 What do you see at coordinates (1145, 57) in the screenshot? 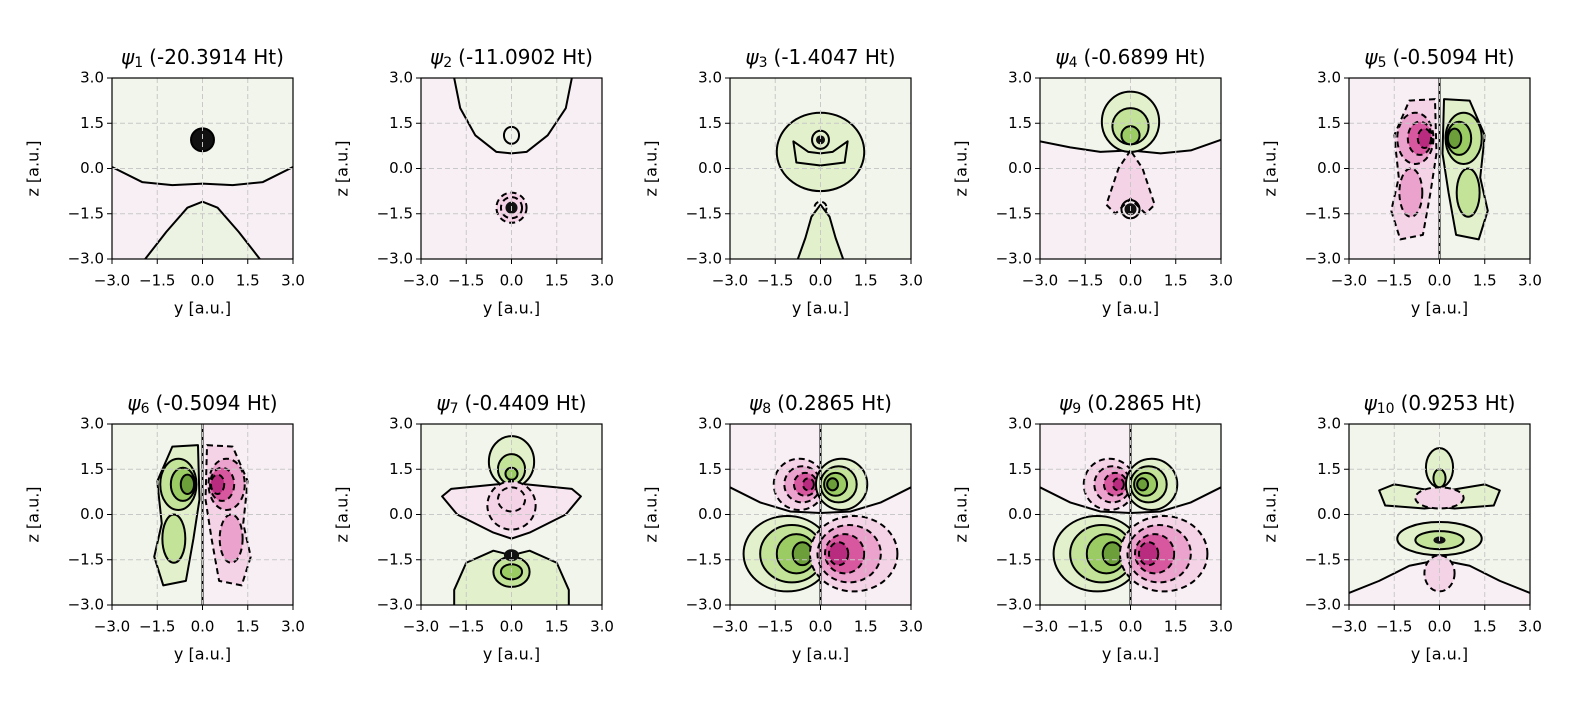
I see `orbital-energy: (-0.6899 Ht)` at bounding box center [1145, 57].